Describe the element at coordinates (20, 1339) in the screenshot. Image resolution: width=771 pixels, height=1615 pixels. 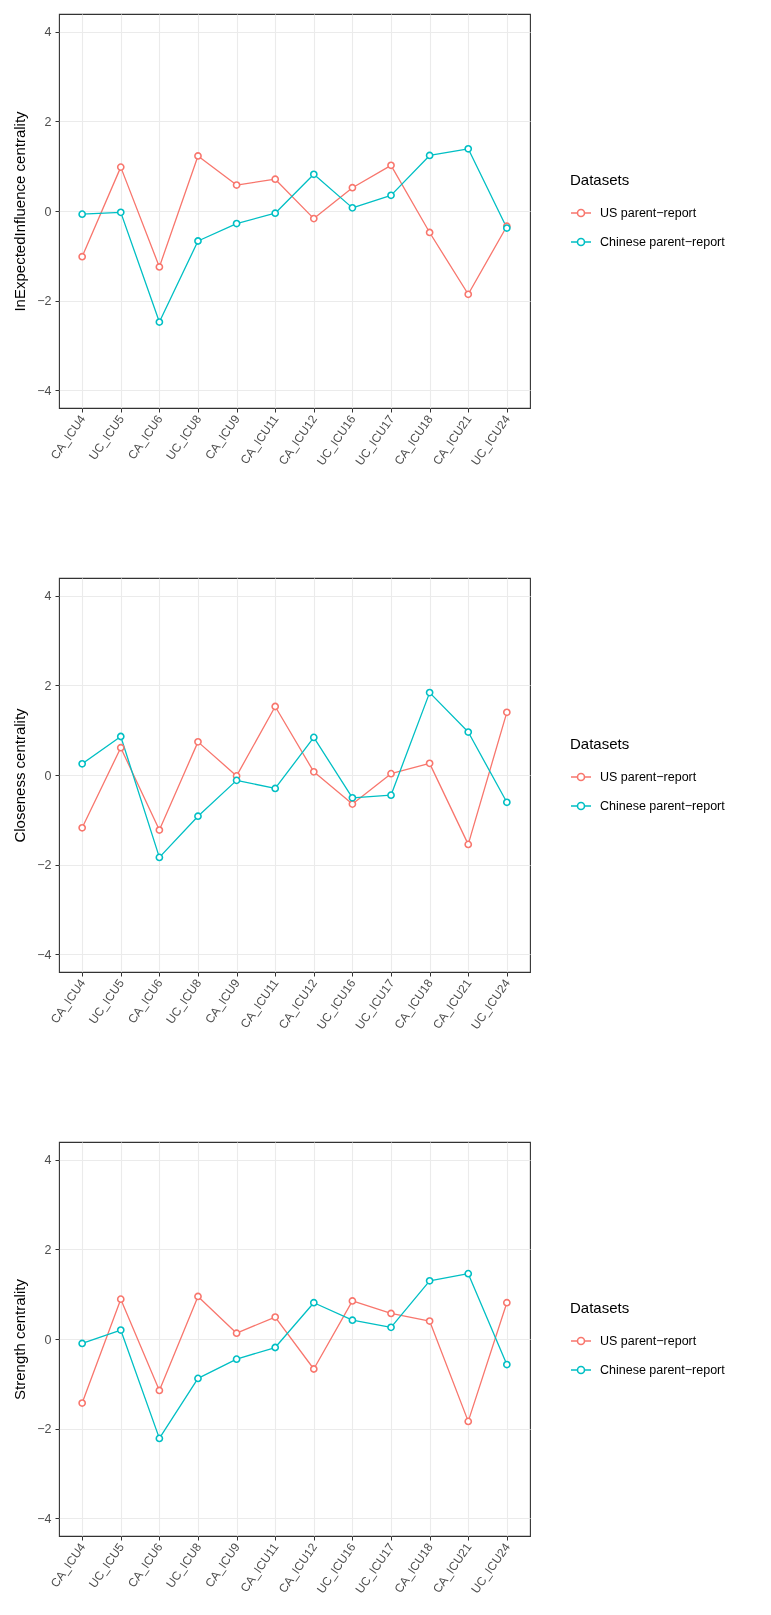
I see `y-axis-title: Strength centrality` at that location.